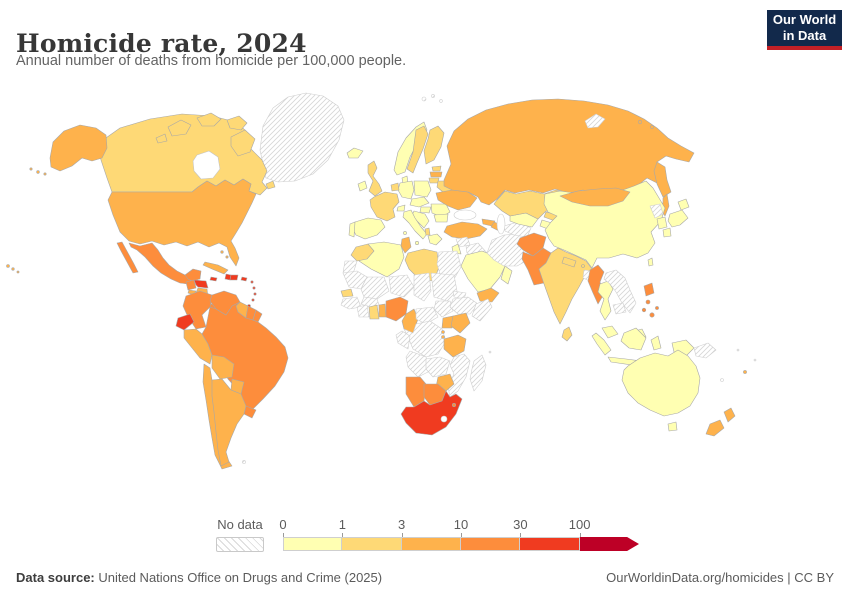  I want to click on country-png, so click(705, 350).